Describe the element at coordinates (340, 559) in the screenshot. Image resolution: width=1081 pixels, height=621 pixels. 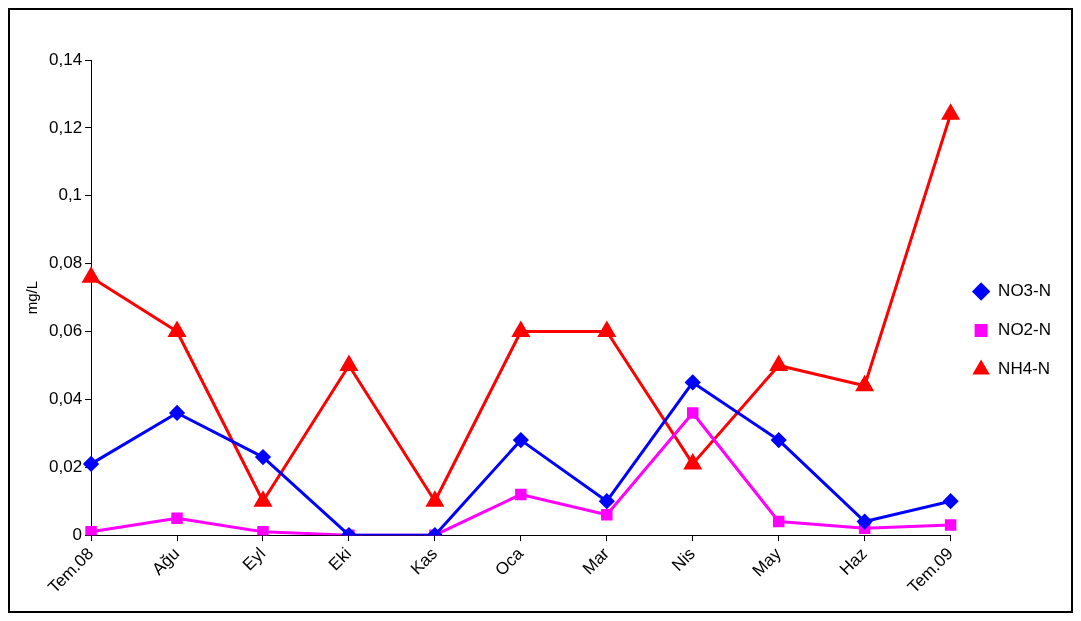
I see `x-tick-label: Eki` at that location.